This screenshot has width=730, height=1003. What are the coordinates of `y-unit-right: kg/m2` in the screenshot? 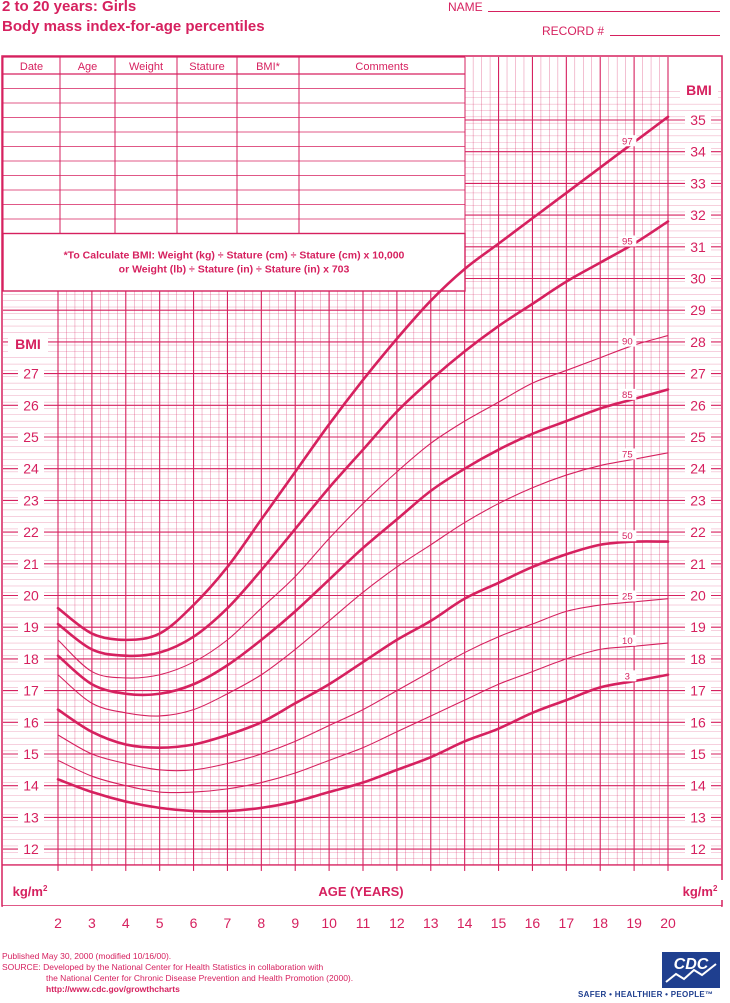 It's located at (700, 891).